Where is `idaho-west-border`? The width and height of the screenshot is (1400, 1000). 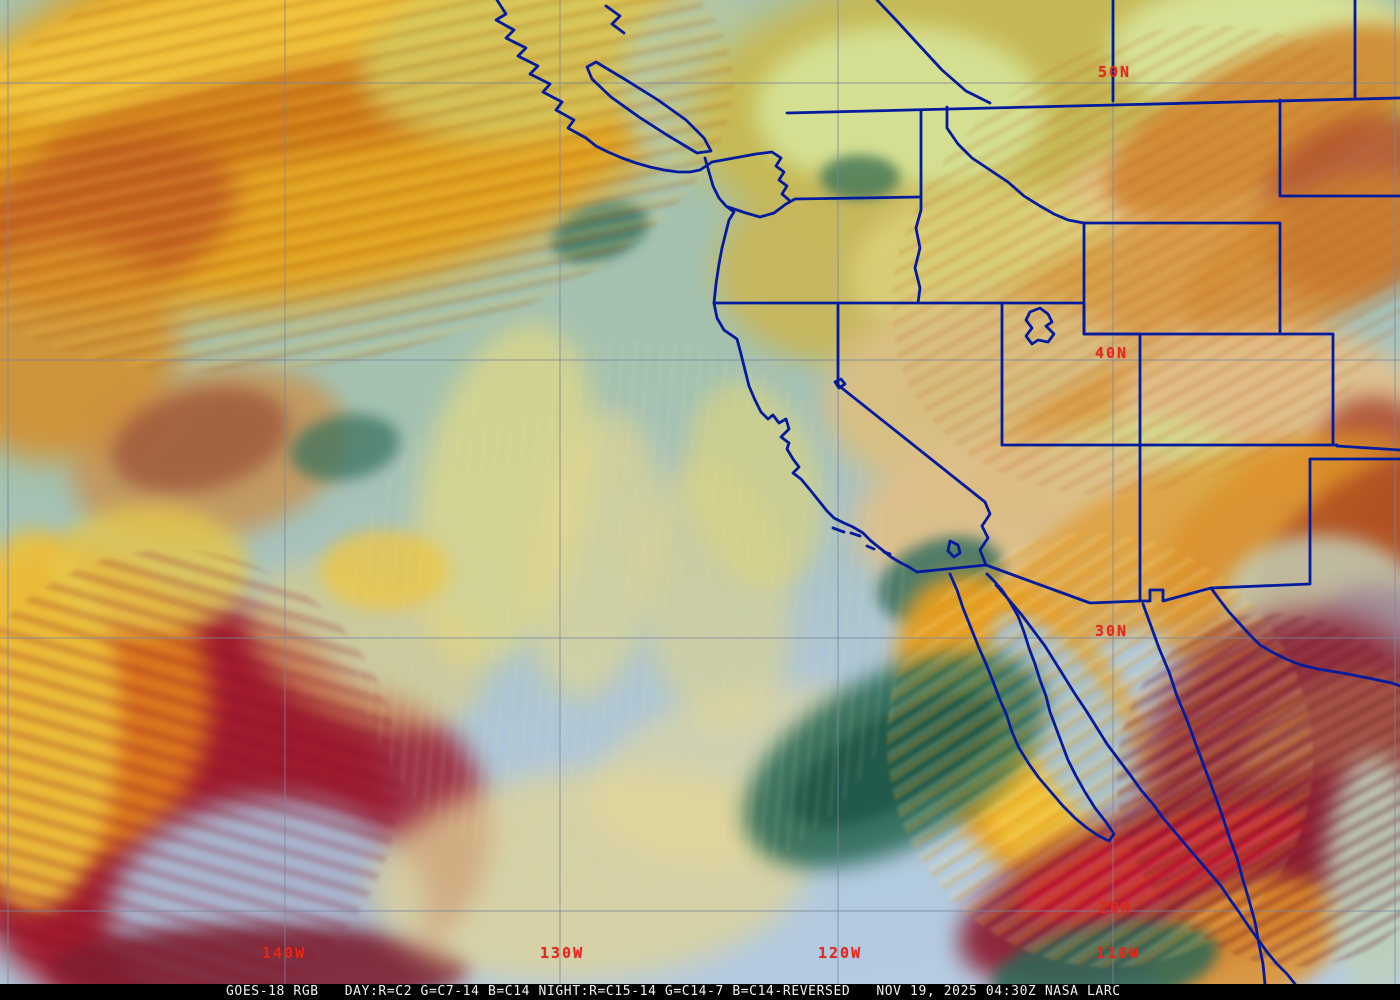 idaho-west-border is located at coordinates (918, 206).